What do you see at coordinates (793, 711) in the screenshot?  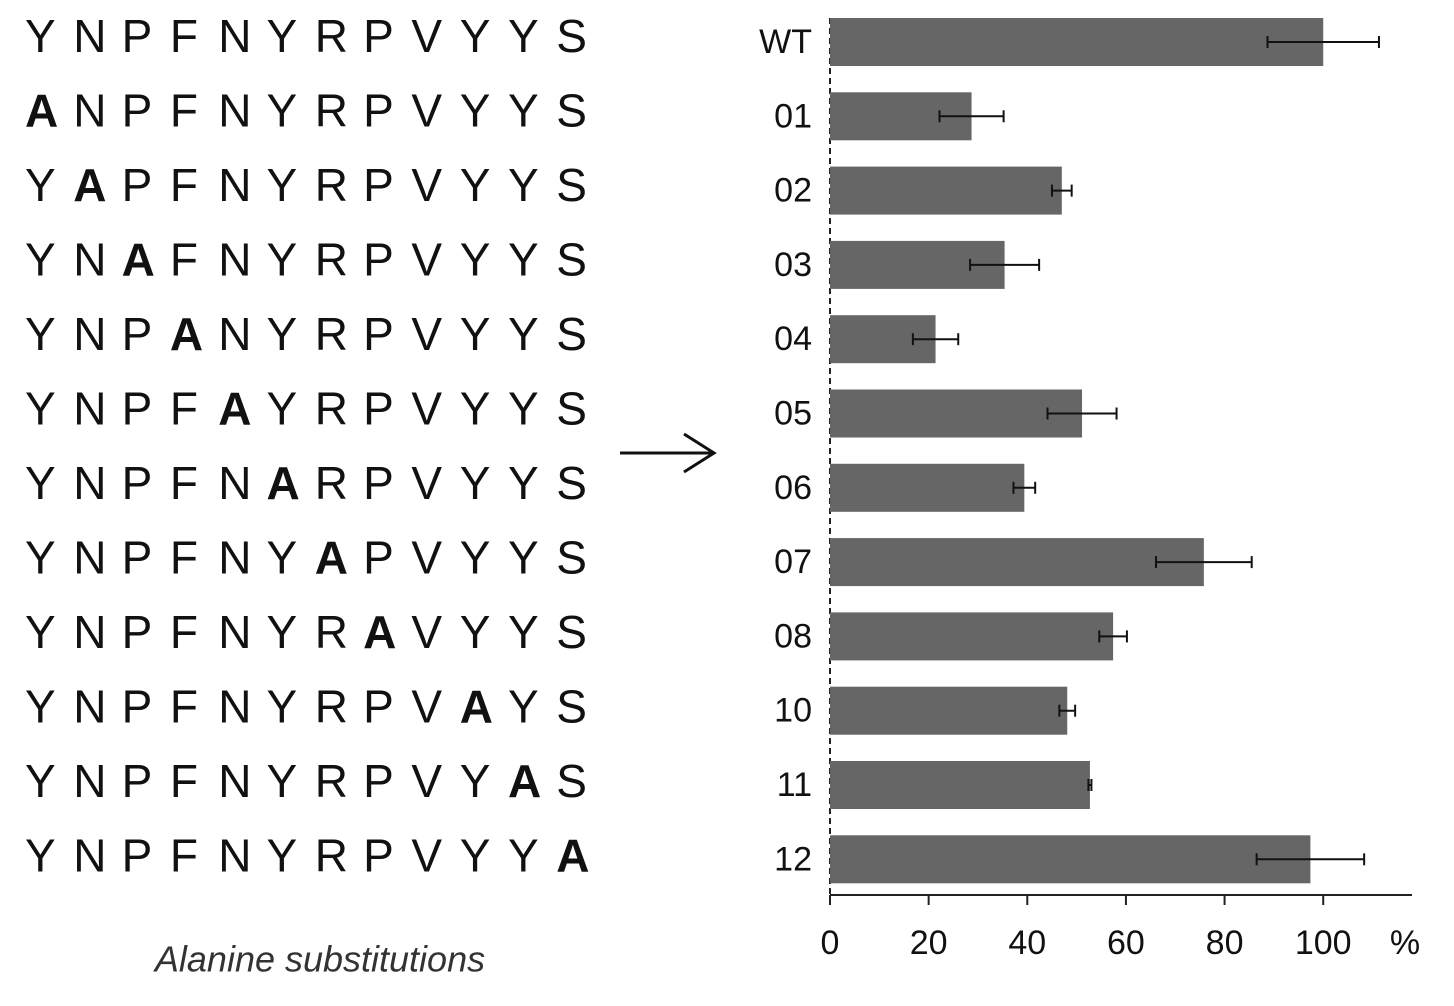 I see `y-tick-label: 10` at bounding box center [793, 711].